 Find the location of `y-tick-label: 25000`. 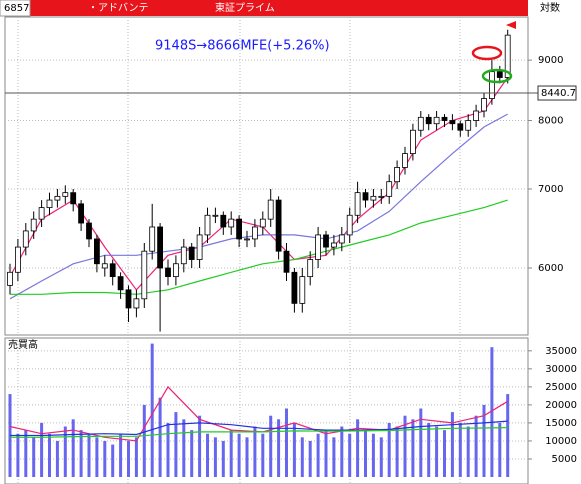

y-tick-label: 25000 is located at coordinates (561, 387).